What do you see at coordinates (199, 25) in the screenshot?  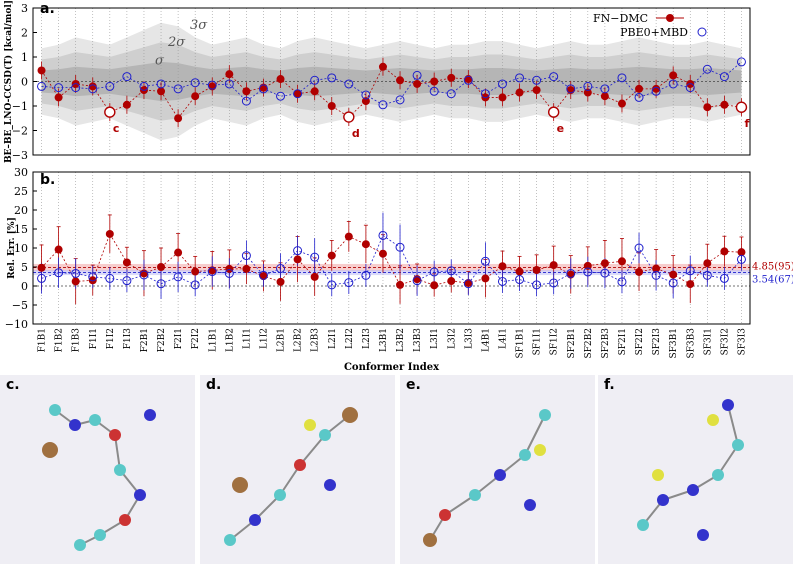 I see `sigma-label: 3σ` at bounding box center [199, 25].